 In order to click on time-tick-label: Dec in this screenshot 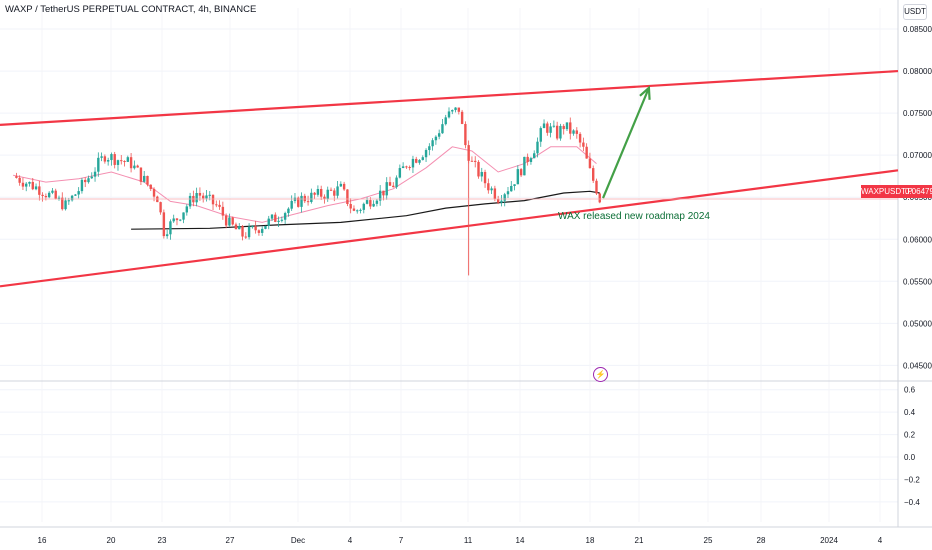, I will do `click(298, 540)`.